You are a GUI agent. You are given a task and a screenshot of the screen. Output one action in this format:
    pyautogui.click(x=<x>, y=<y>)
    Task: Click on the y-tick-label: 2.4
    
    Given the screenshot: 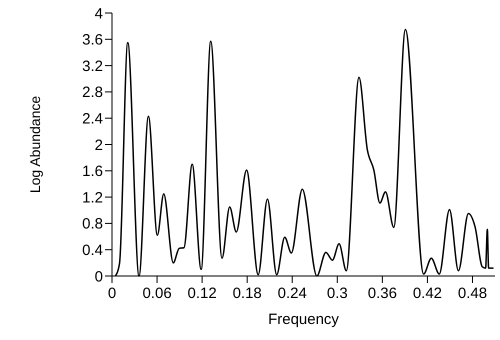 What is the action you would take?
    pyautogui.click(x=92, y=119)
    